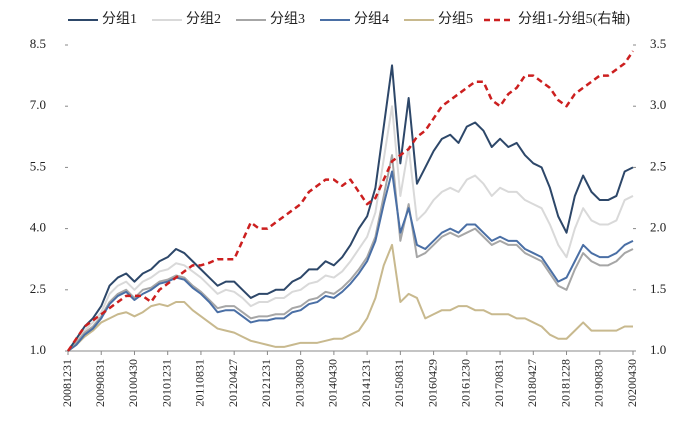  What do you see at coordinates (67, 383) in the screenshot?
I see `x-tick-label: 20081231` at bounding box center [67, 383].